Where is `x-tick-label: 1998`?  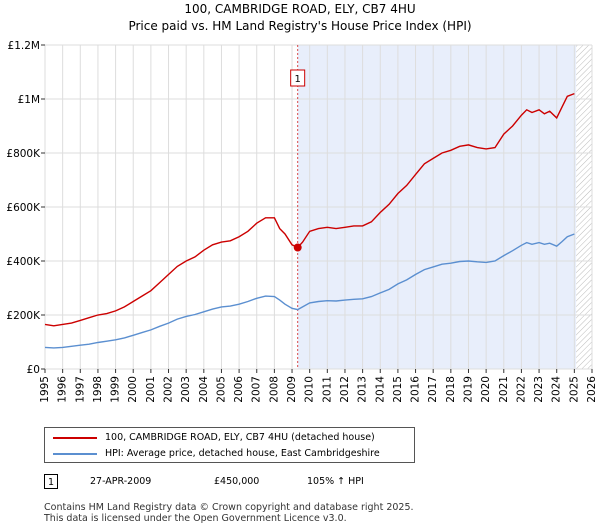
x-tick-label: 1998 is located at coordinates (98, 389).